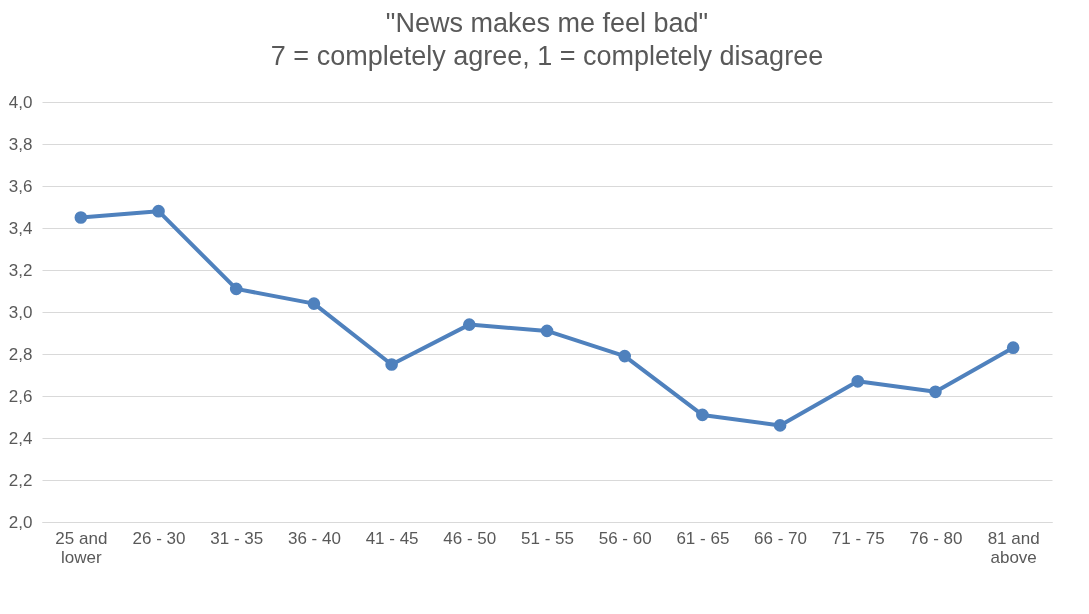  I want to click on chart-title: "News makes me feel bad", so click(547, 23).